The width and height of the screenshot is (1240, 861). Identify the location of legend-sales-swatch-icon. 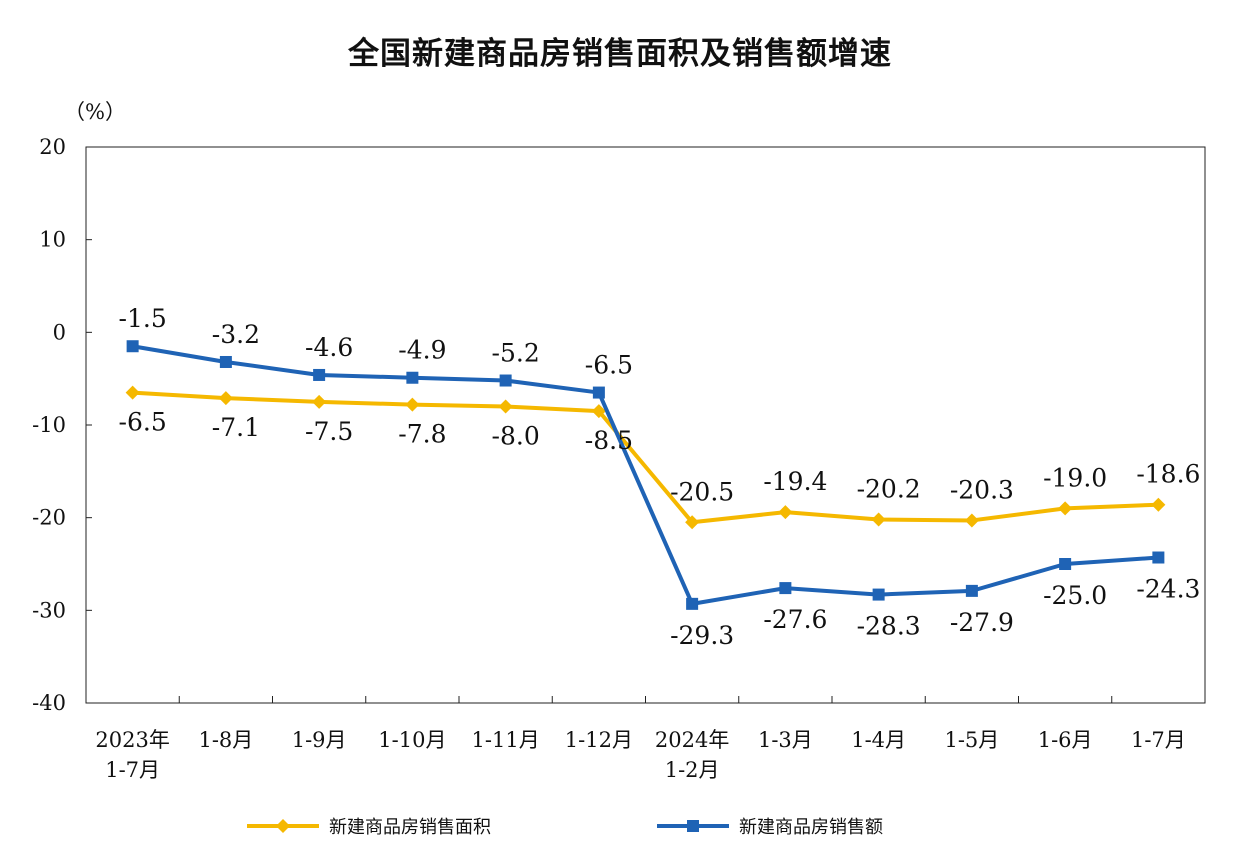
(693, 826).